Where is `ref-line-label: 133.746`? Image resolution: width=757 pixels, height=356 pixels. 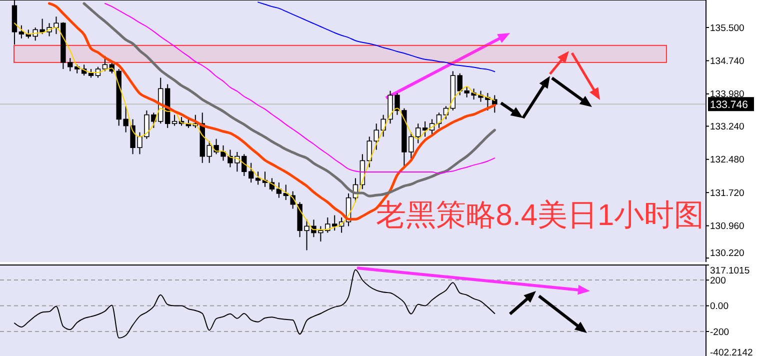 ref-line-label: 133.746 is located at coordinates (729, 105).